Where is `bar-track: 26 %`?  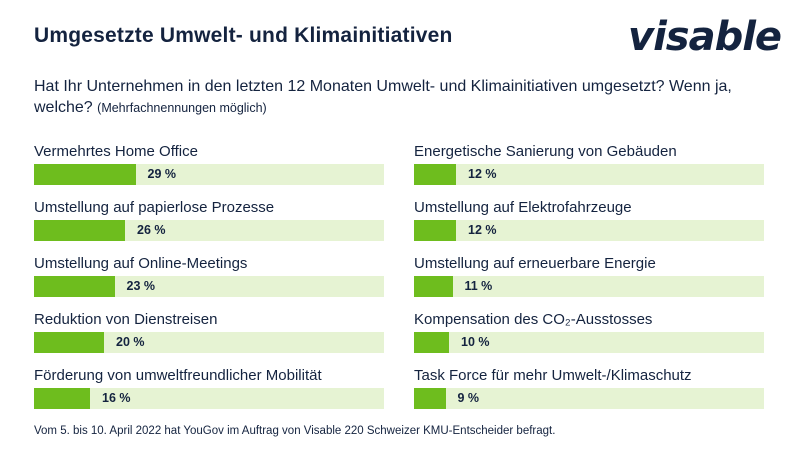 bar-track: 26 % is located at coordinates (209, 230).